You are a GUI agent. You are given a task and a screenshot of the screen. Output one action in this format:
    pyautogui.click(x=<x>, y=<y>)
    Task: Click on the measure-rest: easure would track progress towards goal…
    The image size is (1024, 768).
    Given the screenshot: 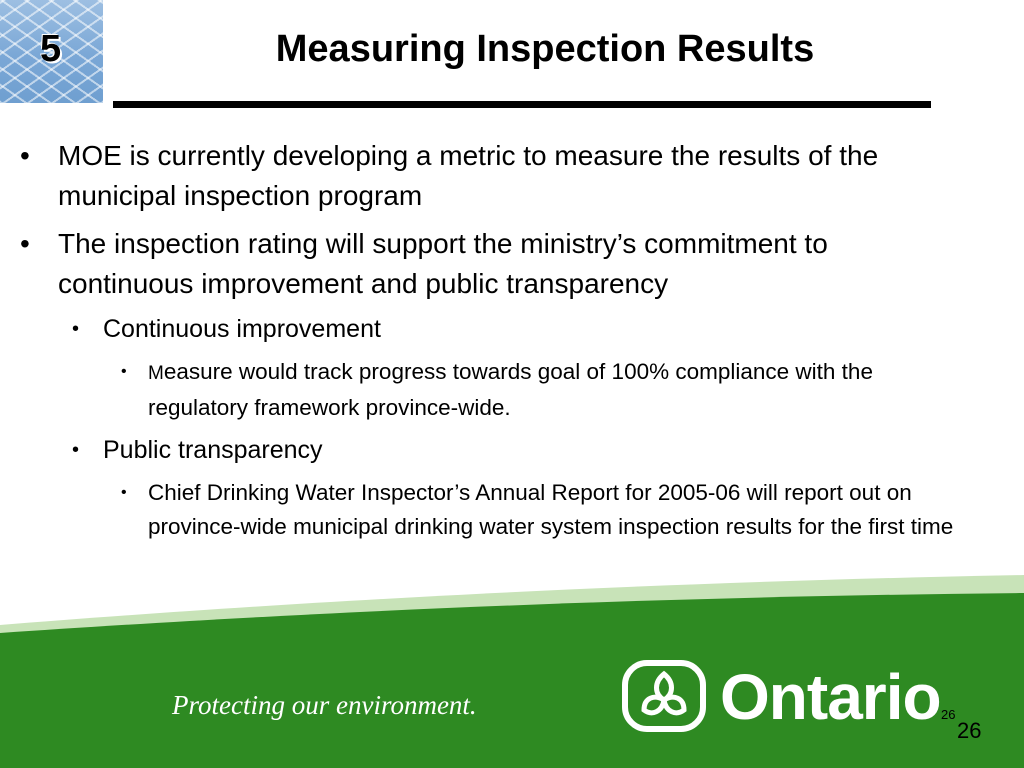 What is the action you would take?
    pyautogui.click(x=510, y=389)
    